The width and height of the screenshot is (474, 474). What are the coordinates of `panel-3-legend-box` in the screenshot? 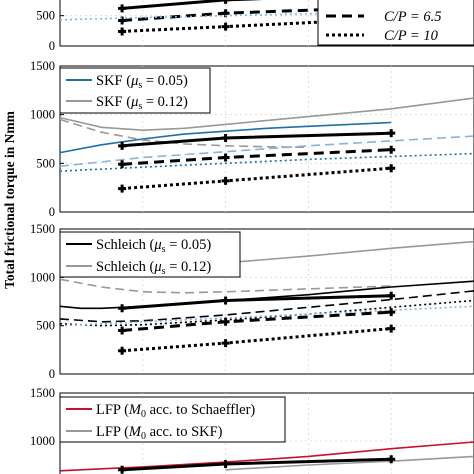 It's located at (150, 254).